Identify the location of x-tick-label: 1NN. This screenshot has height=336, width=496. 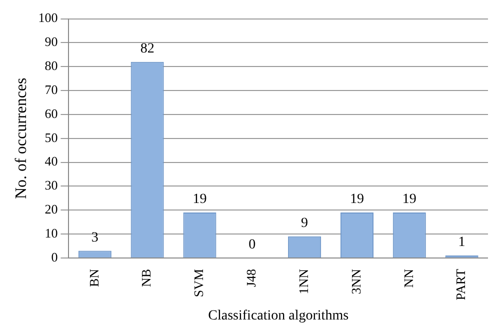
(303, 281).